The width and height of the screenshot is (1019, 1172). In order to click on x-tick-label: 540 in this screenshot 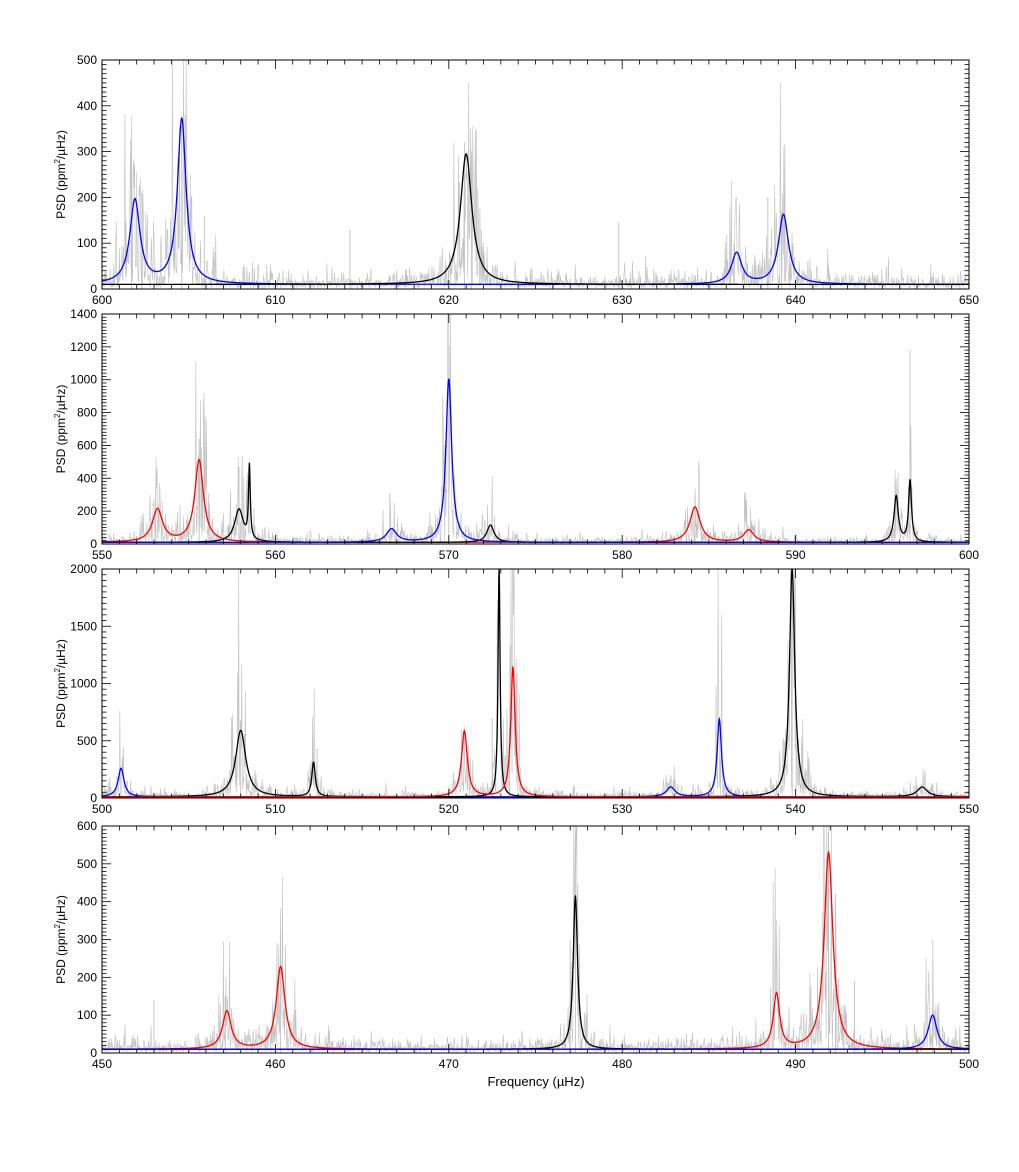, I will do `click(796, 809)`.